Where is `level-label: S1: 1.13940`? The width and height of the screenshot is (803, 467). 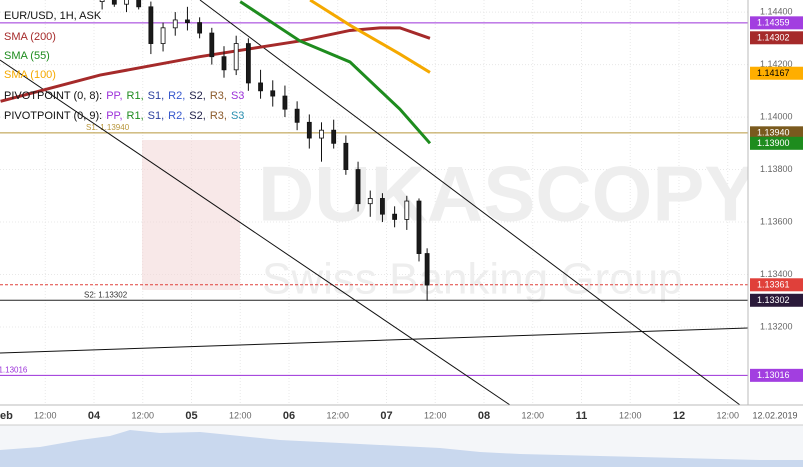
level-label: S1: 1.13940 is located at coordinates (108, 127).